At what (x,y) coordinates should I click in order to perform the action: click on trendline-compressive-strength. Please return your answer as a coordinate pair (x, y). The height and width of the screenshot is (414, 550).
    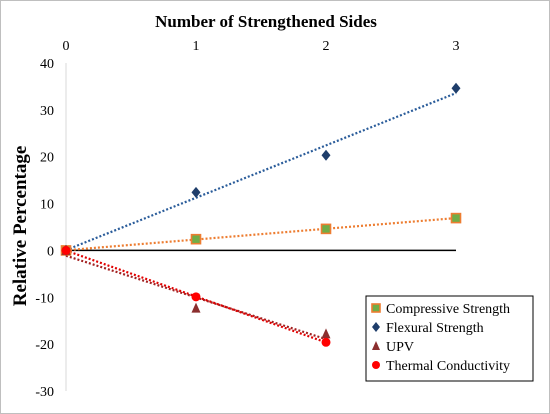
    Looking at the image, I should click on (261, 234).